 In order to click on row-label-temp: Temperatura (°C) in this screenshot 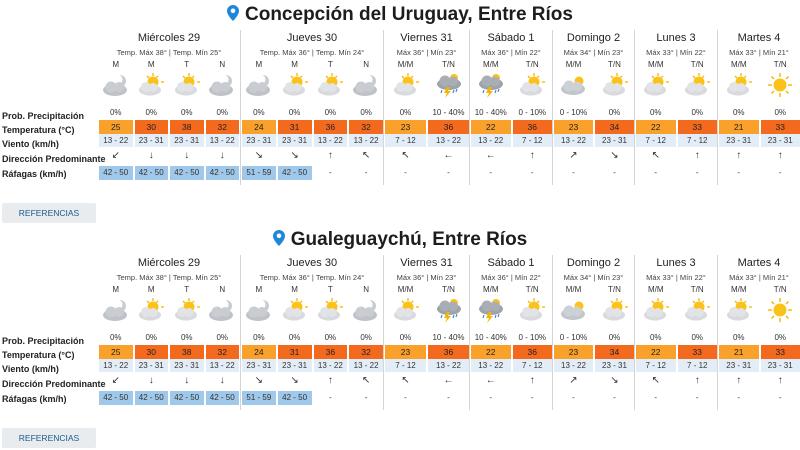, I will do `click(38, 130)`.